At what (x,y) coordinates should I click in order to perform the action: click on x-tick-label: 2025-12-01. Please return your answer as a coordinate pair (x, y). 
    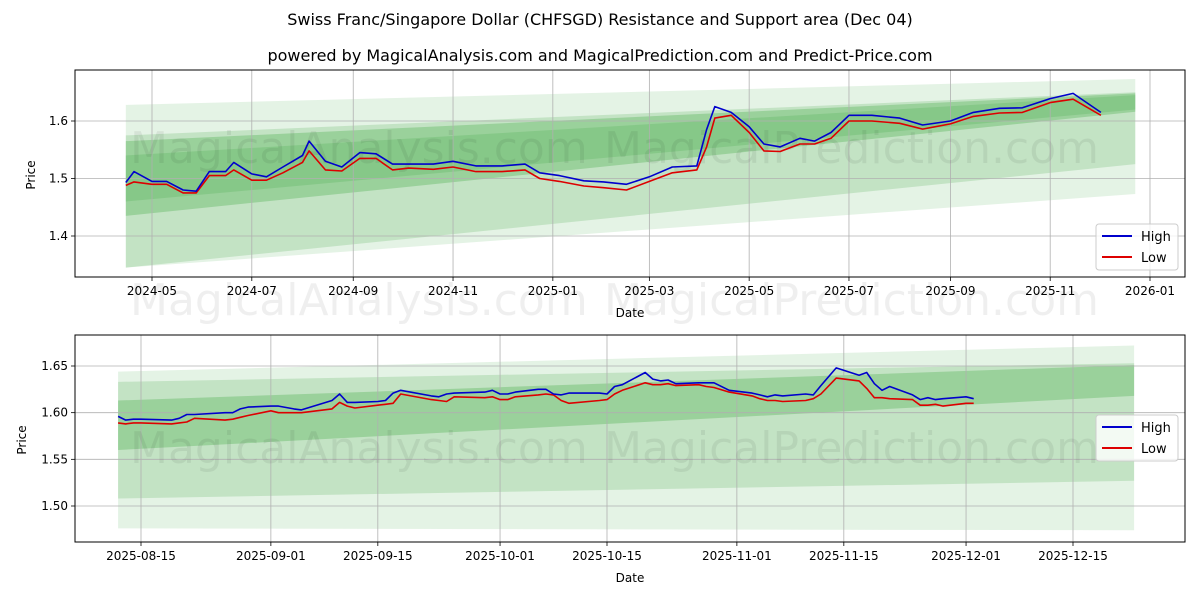
    Looking at the image, I should click on (966, 556).